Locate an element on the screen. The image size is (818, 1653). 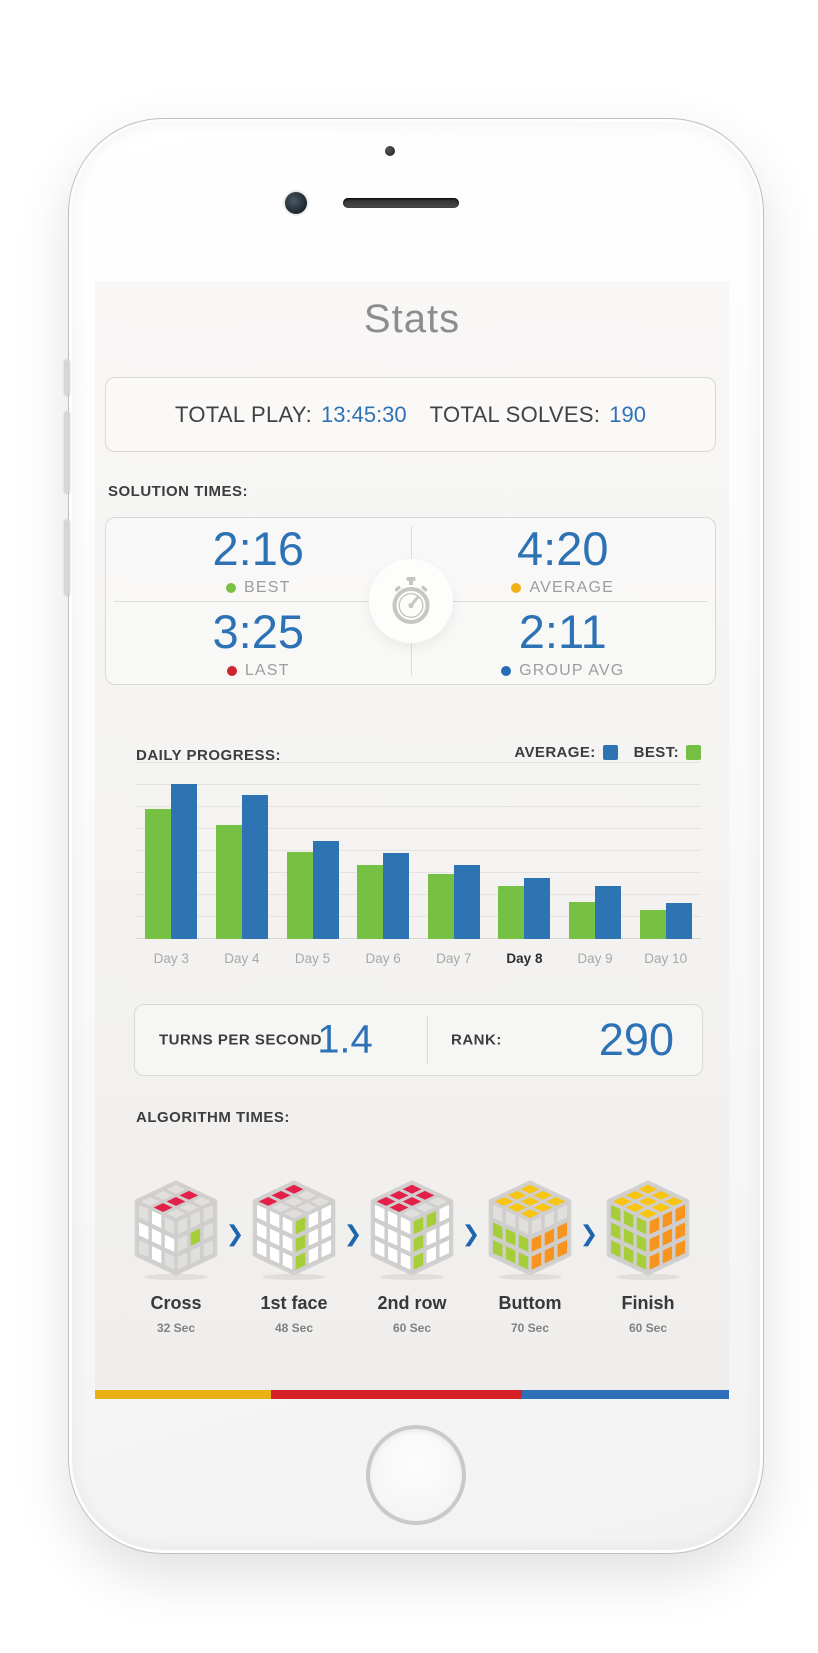
cube-illustration-2nd-row is located at coordinates (412, 1230).